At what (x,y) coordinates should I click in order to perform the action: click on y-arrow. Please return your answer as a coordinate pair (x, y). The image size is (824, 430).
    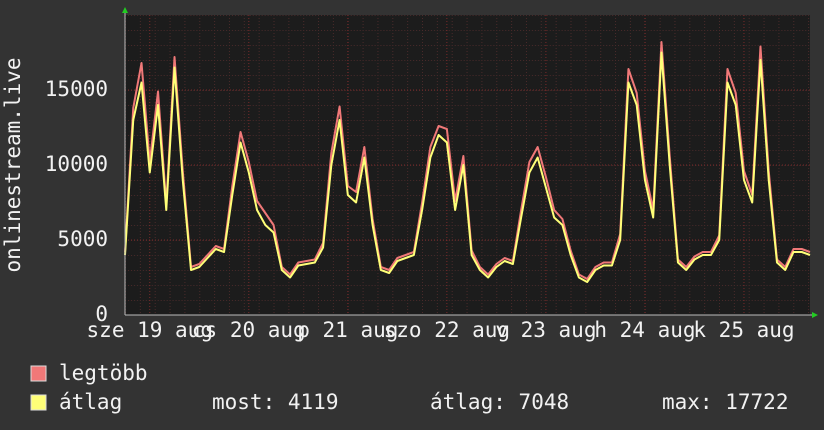
    Looking at the image, I should click on (125, 10).